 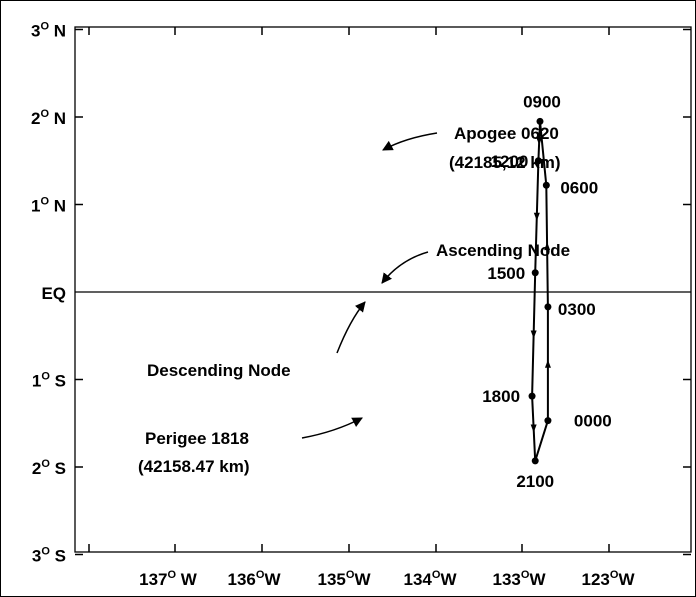 What do you see at coordinates (49, 556) in the screenshot?
I see `y-tick-label: 3O S` at bounding box center [49, 556].